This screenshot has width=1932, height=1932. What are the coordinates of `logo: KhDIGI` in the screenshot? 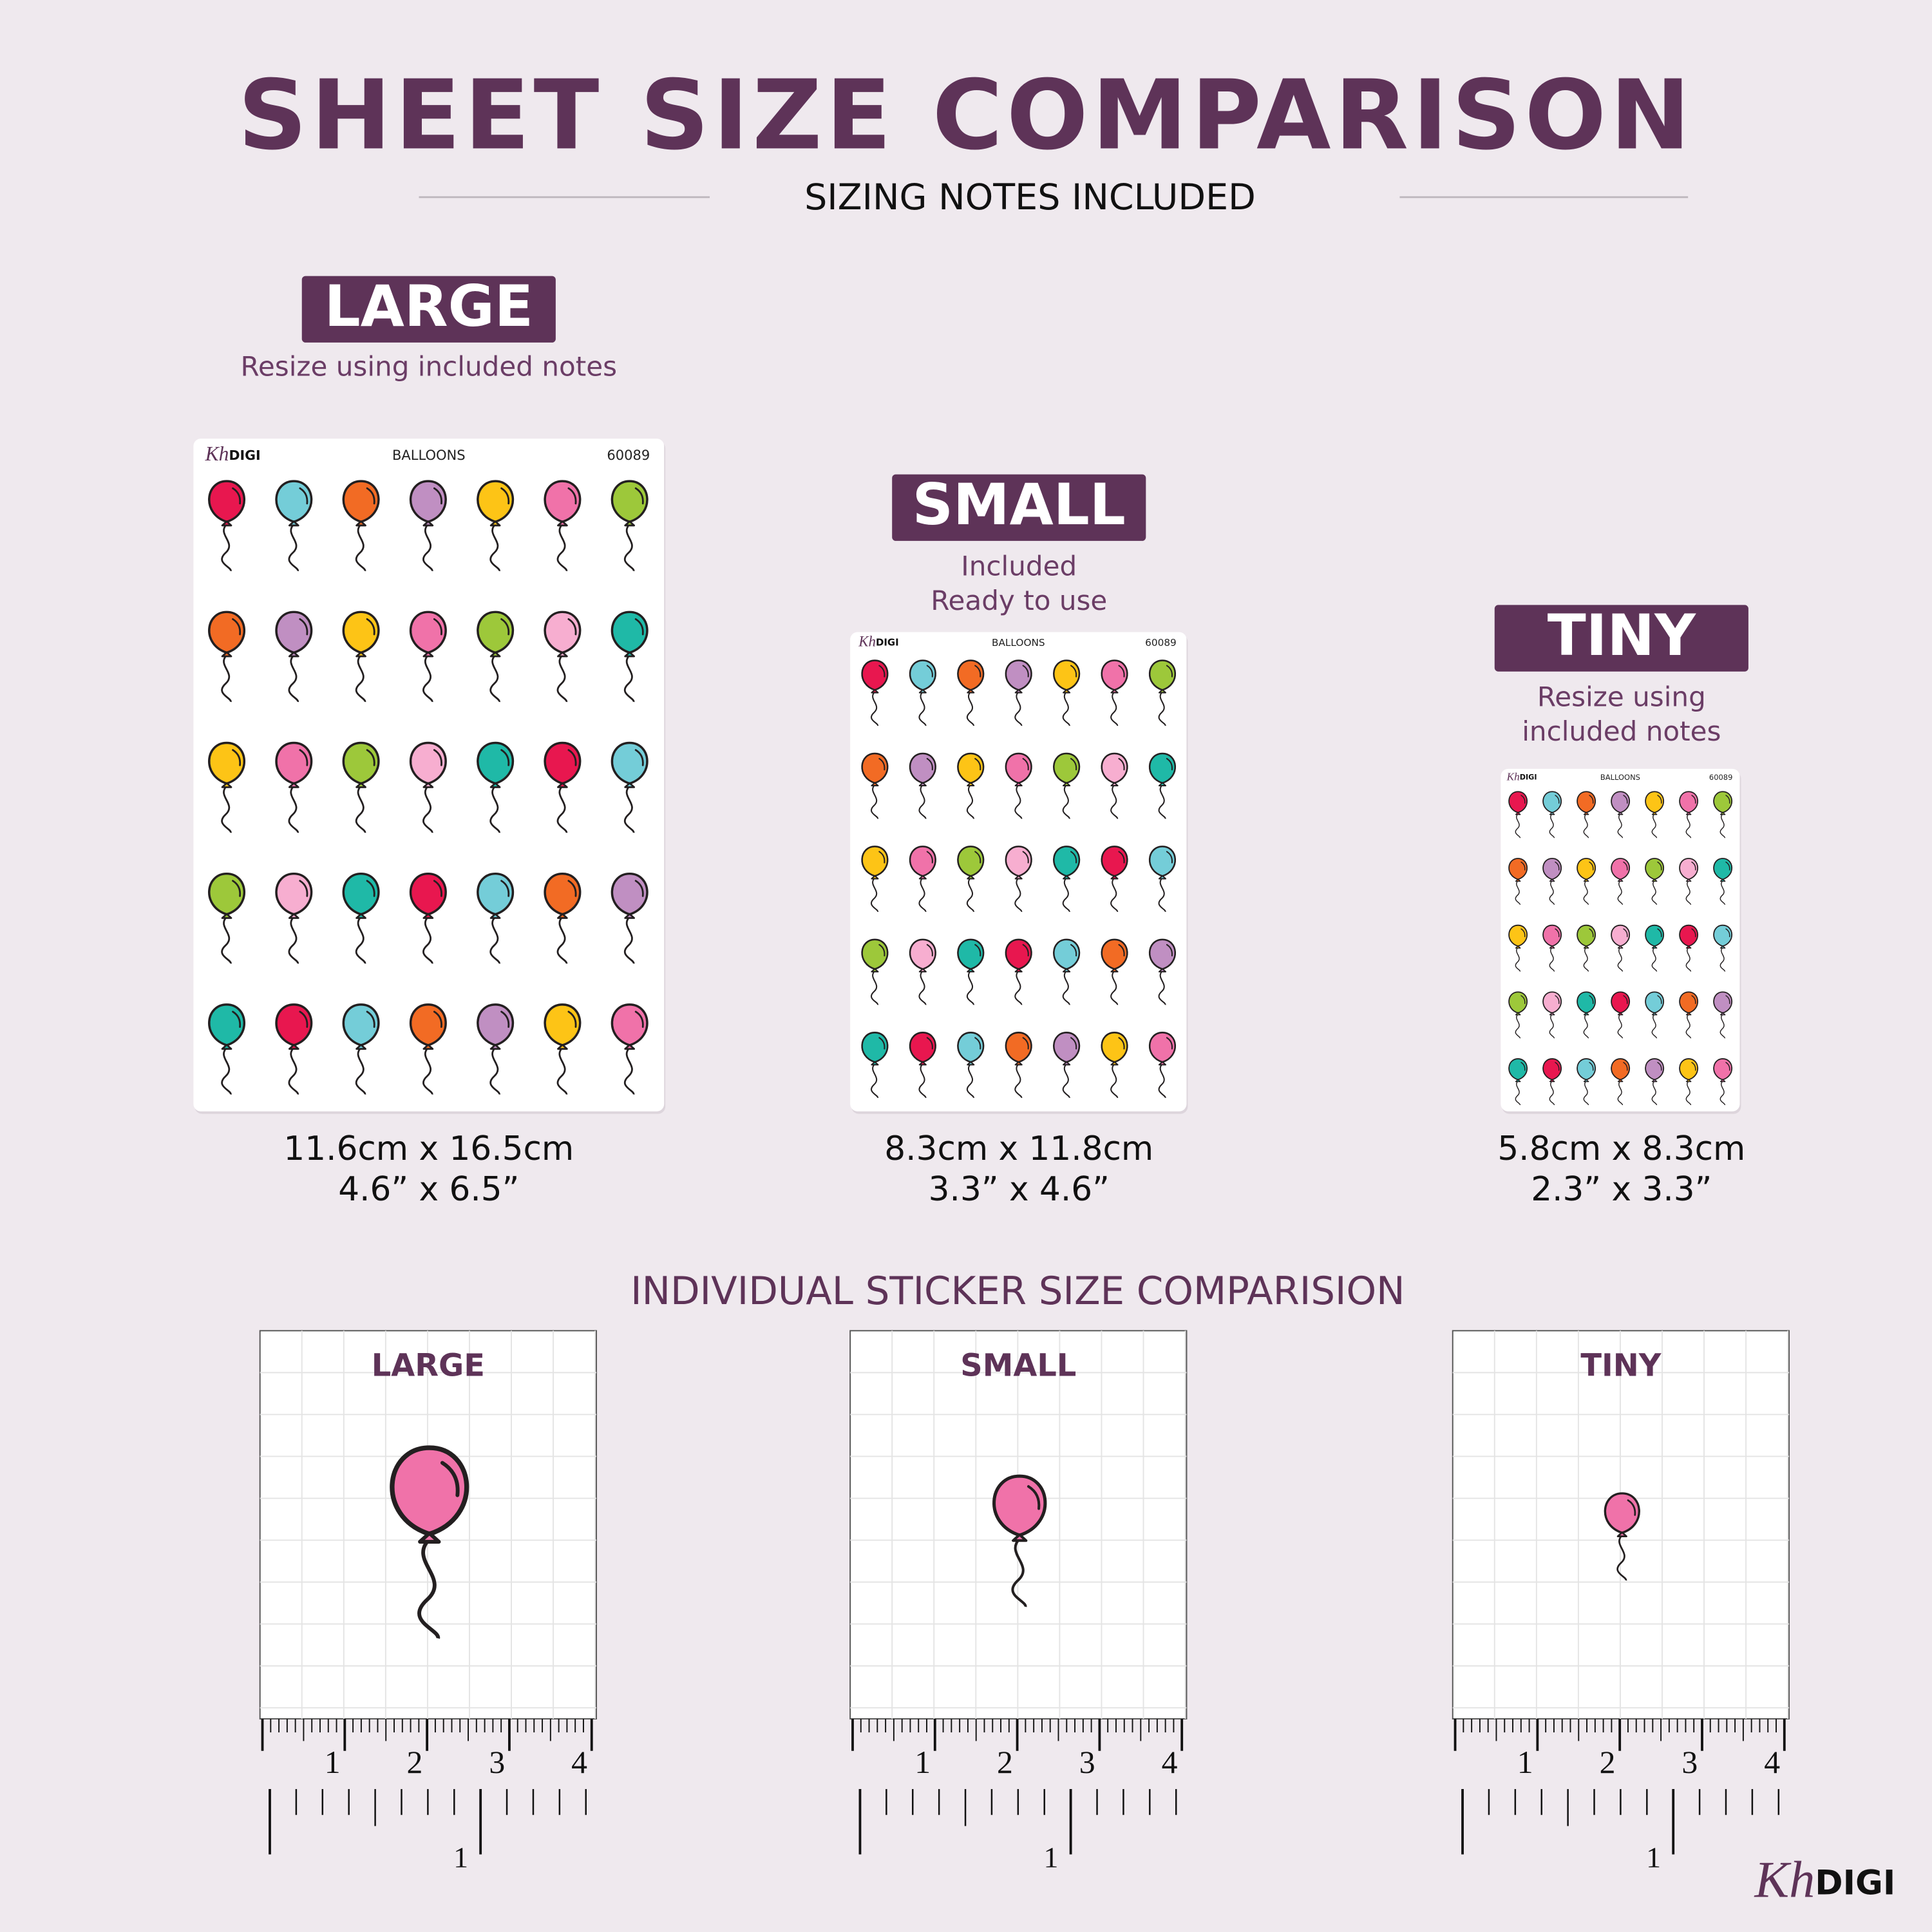 It's located at (878, 642).